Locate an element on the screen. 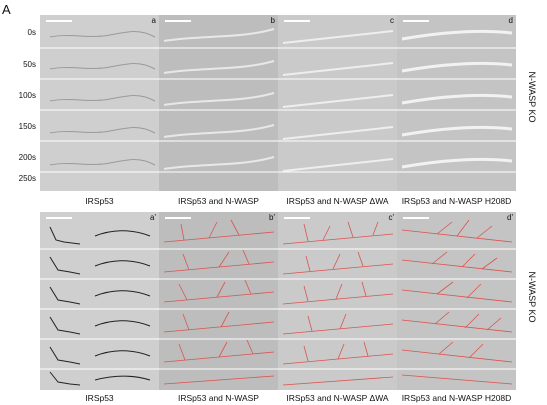 Image resolution: width=547 pixels, height=405 pixels. column-letter: d' is located at coordinates (510, 217).